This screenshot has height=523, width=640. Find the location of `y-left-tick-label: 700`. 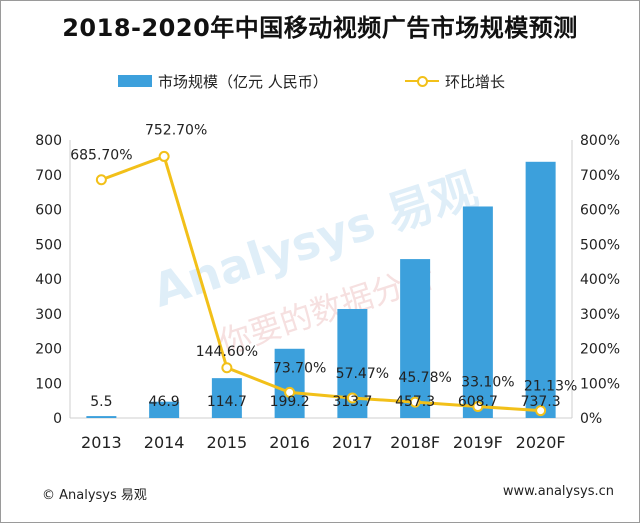

y-left-tick-label: 700 is located at coordinates (48, 176).